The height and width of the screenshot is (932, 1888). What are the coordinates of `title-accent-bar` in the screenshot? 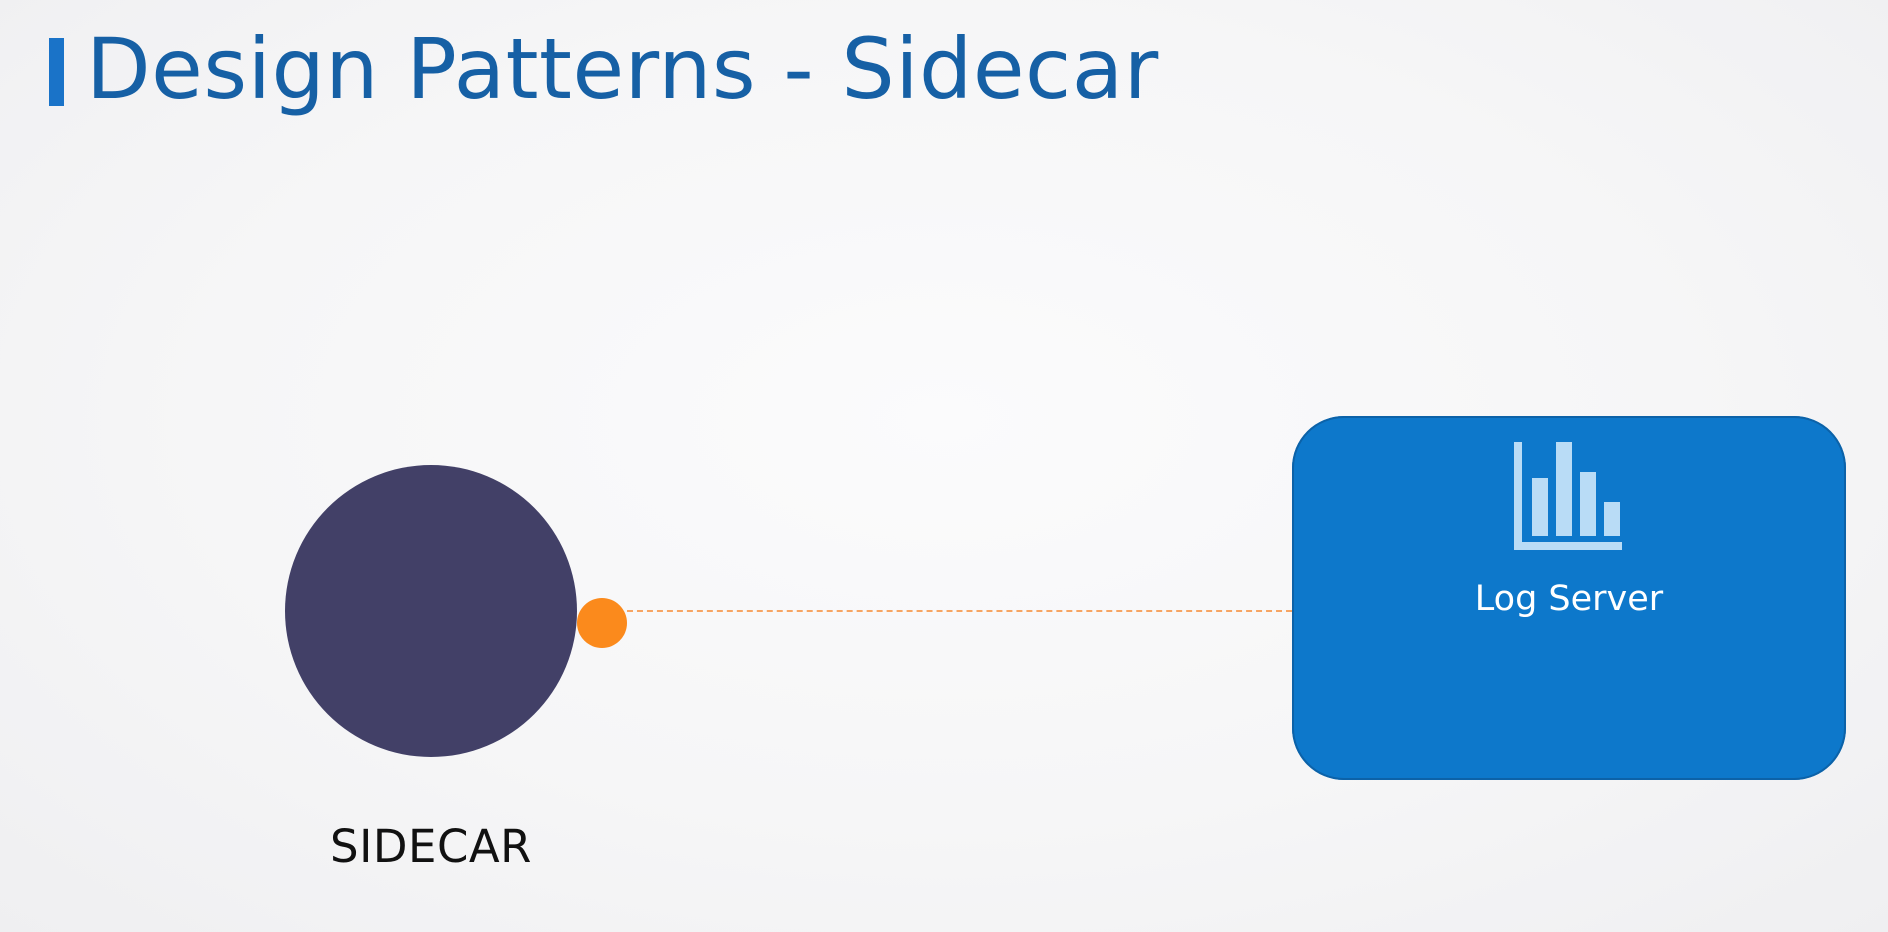 It's located at (56, 72).